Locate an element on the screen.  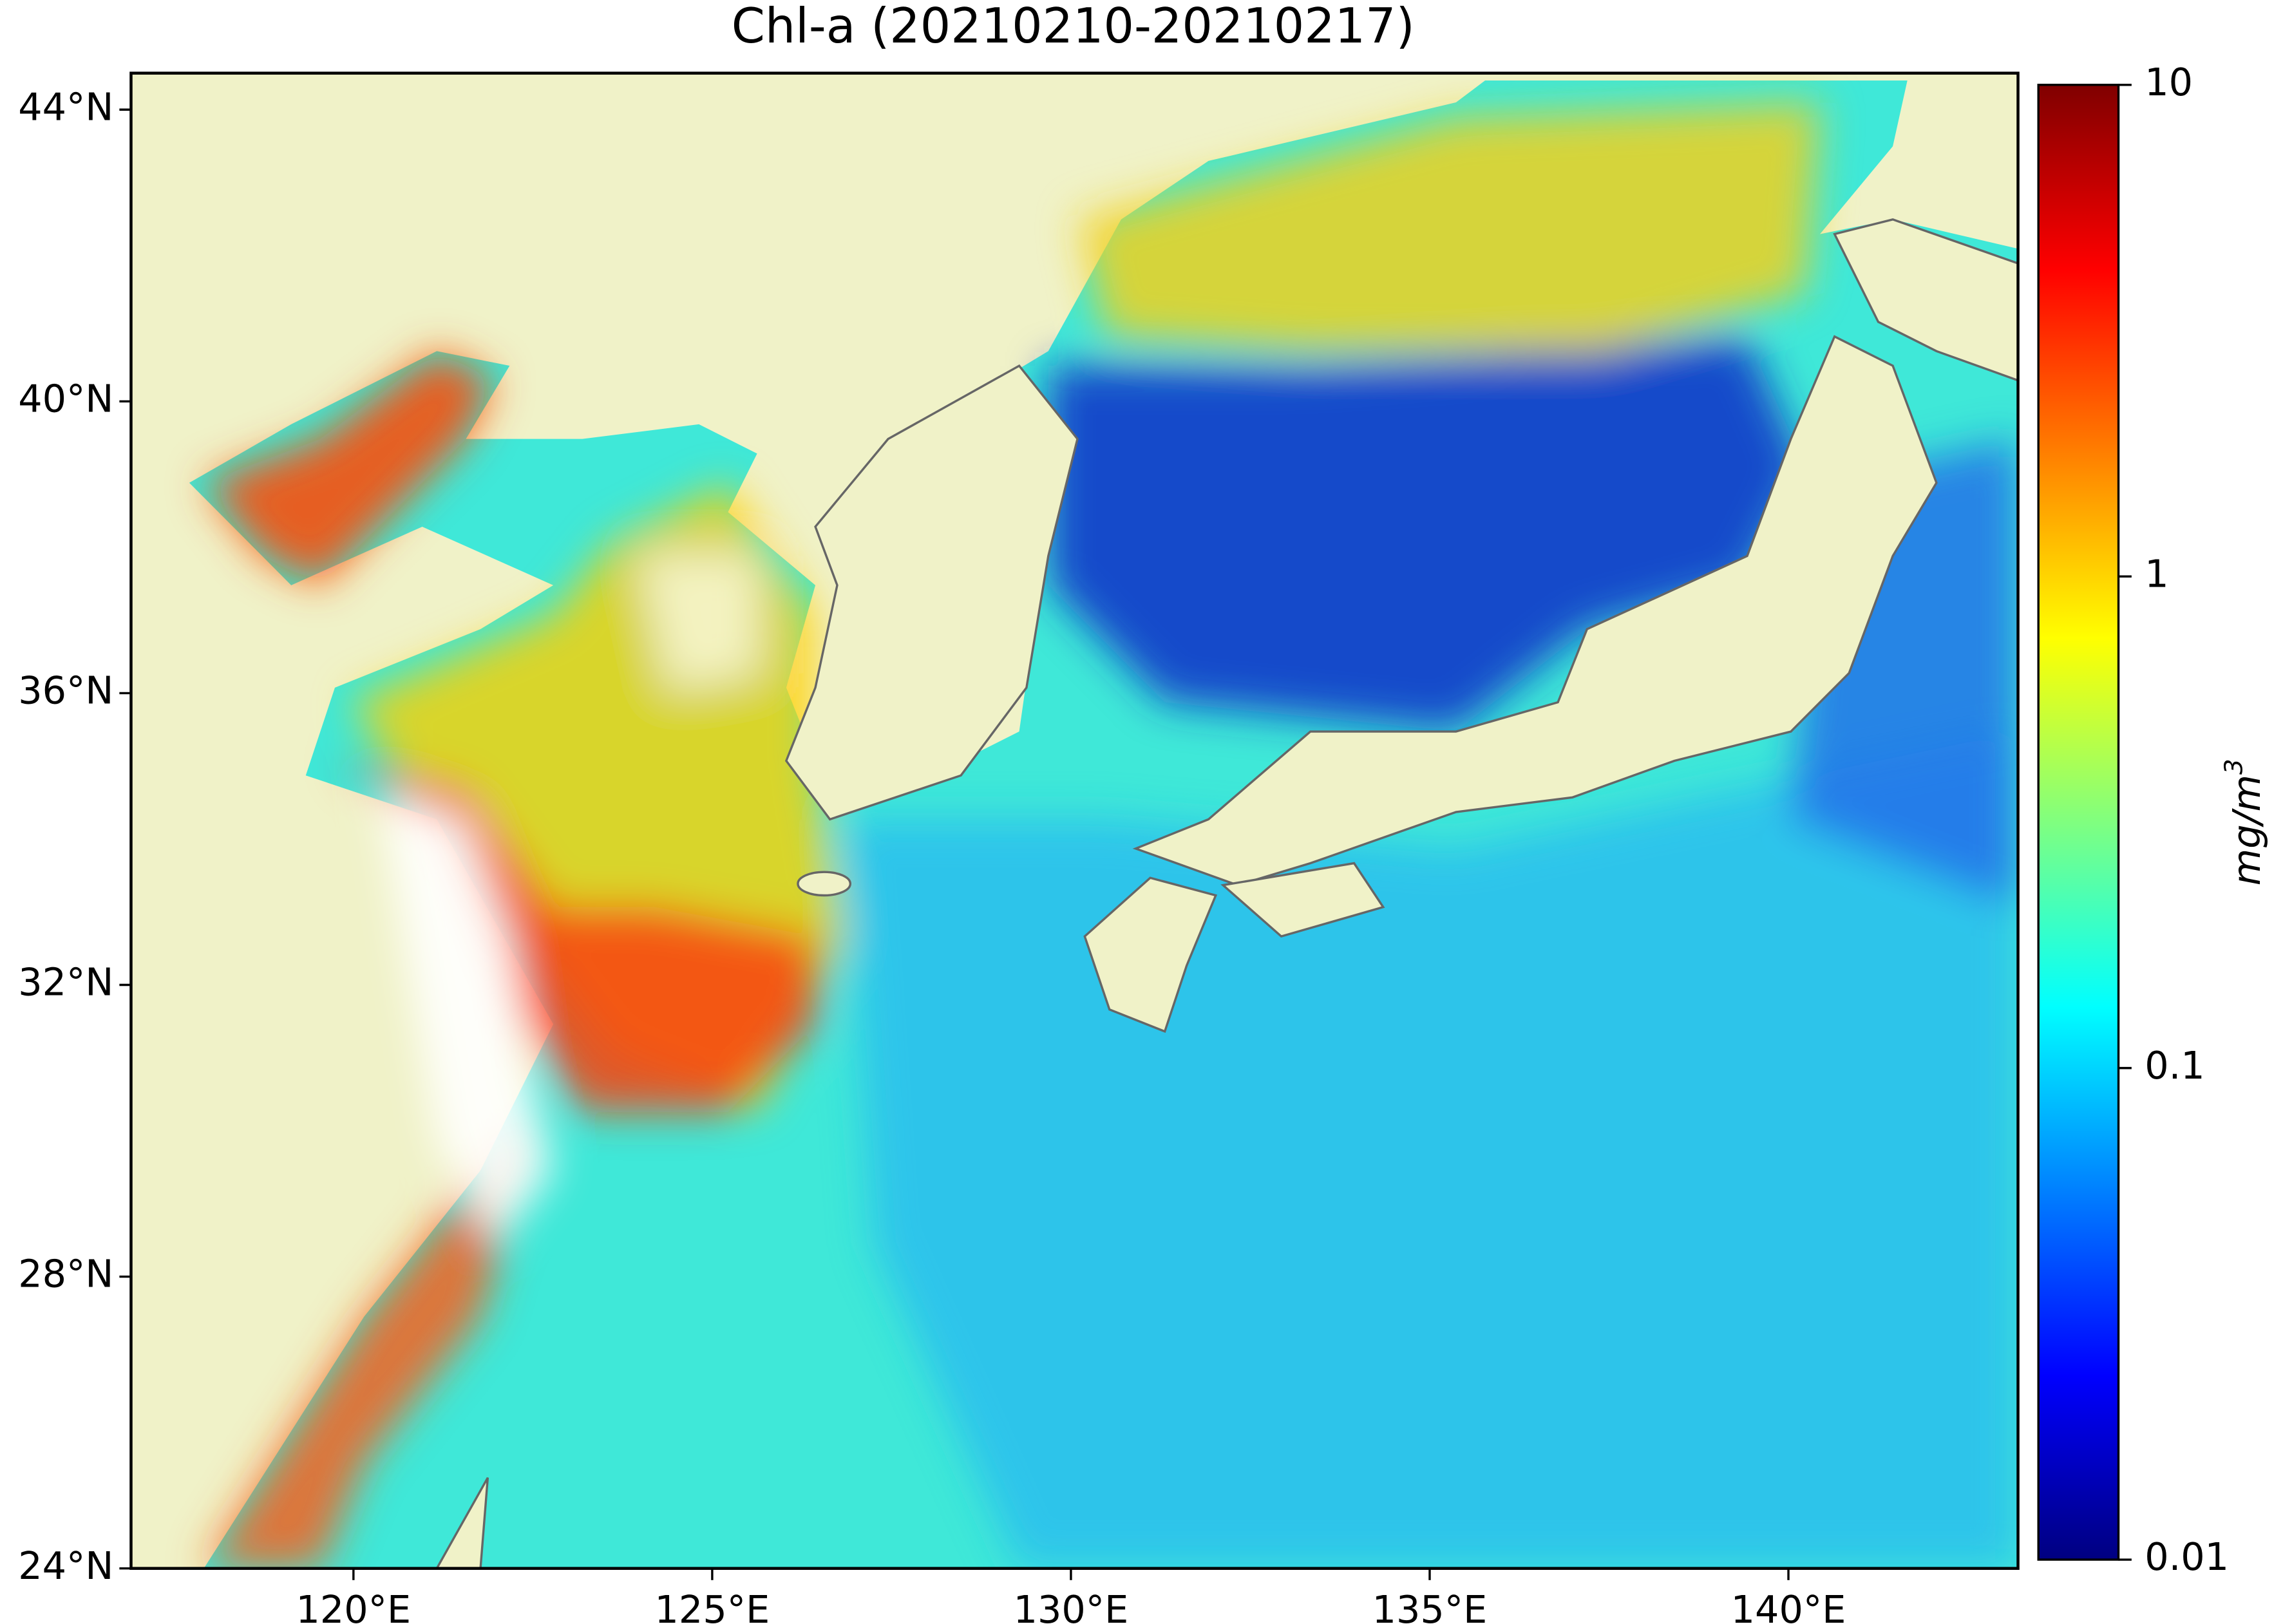
colorbar-tick-label: 0.1 is located at coordinates (2174, 1065).